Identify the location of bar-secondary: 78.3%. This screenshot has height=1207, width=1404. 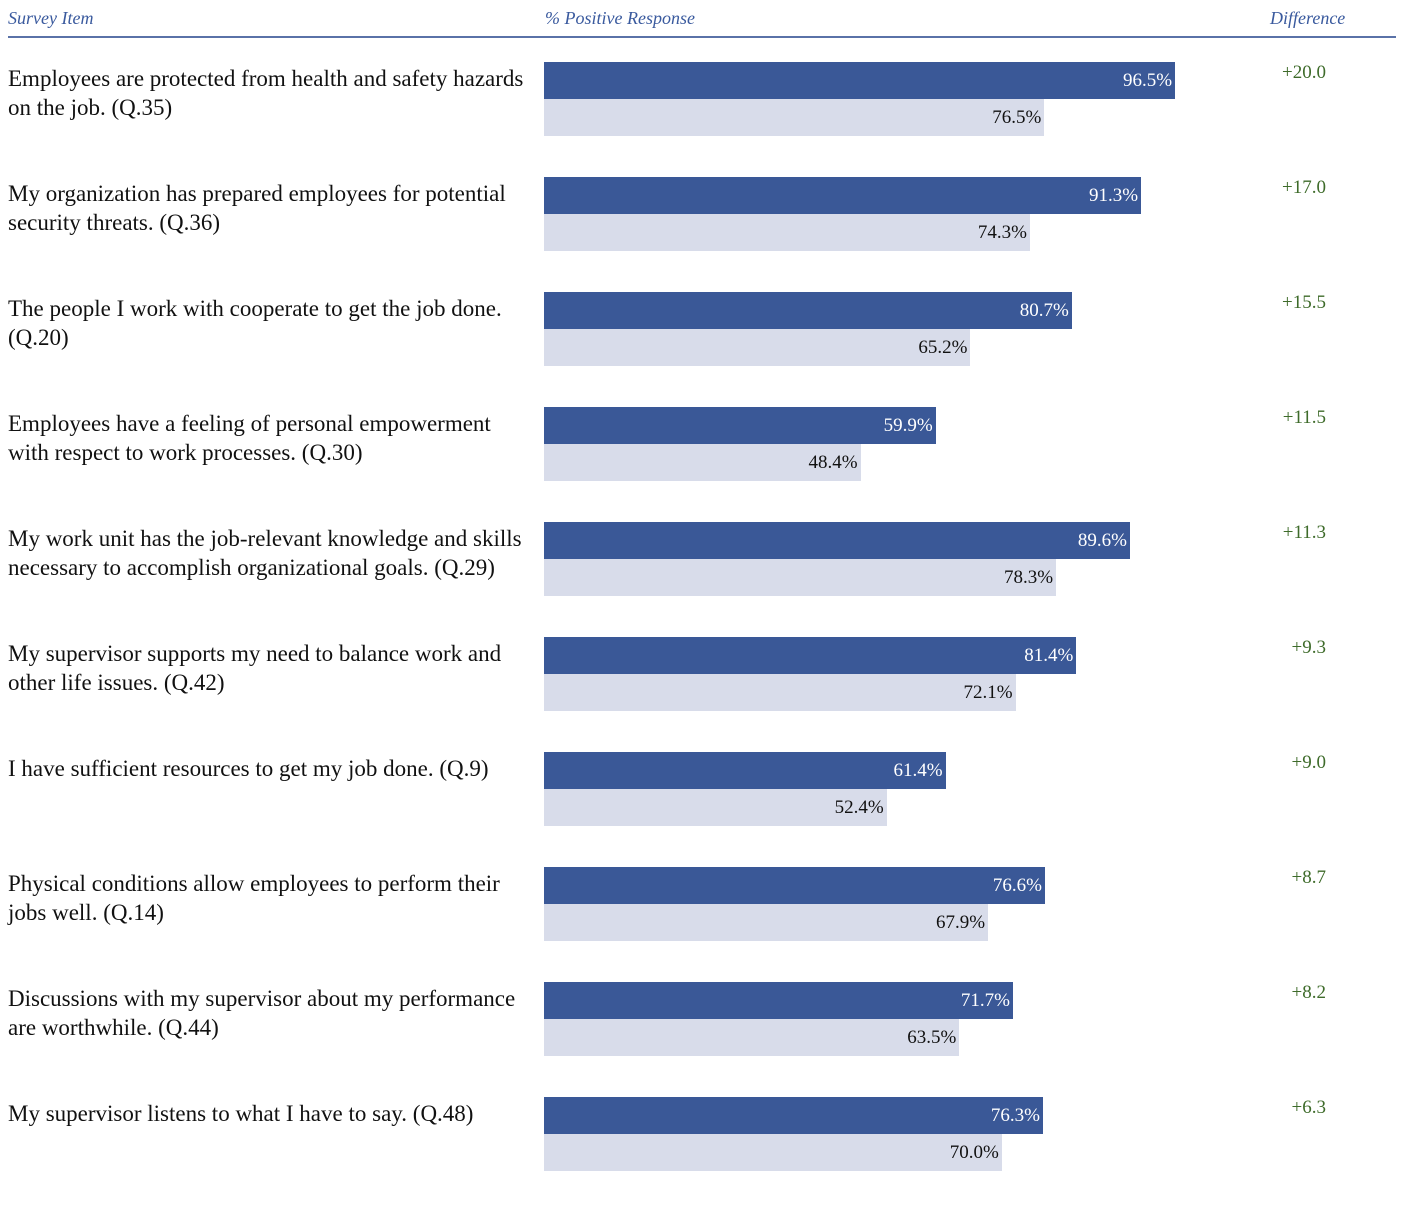
(800, 577).